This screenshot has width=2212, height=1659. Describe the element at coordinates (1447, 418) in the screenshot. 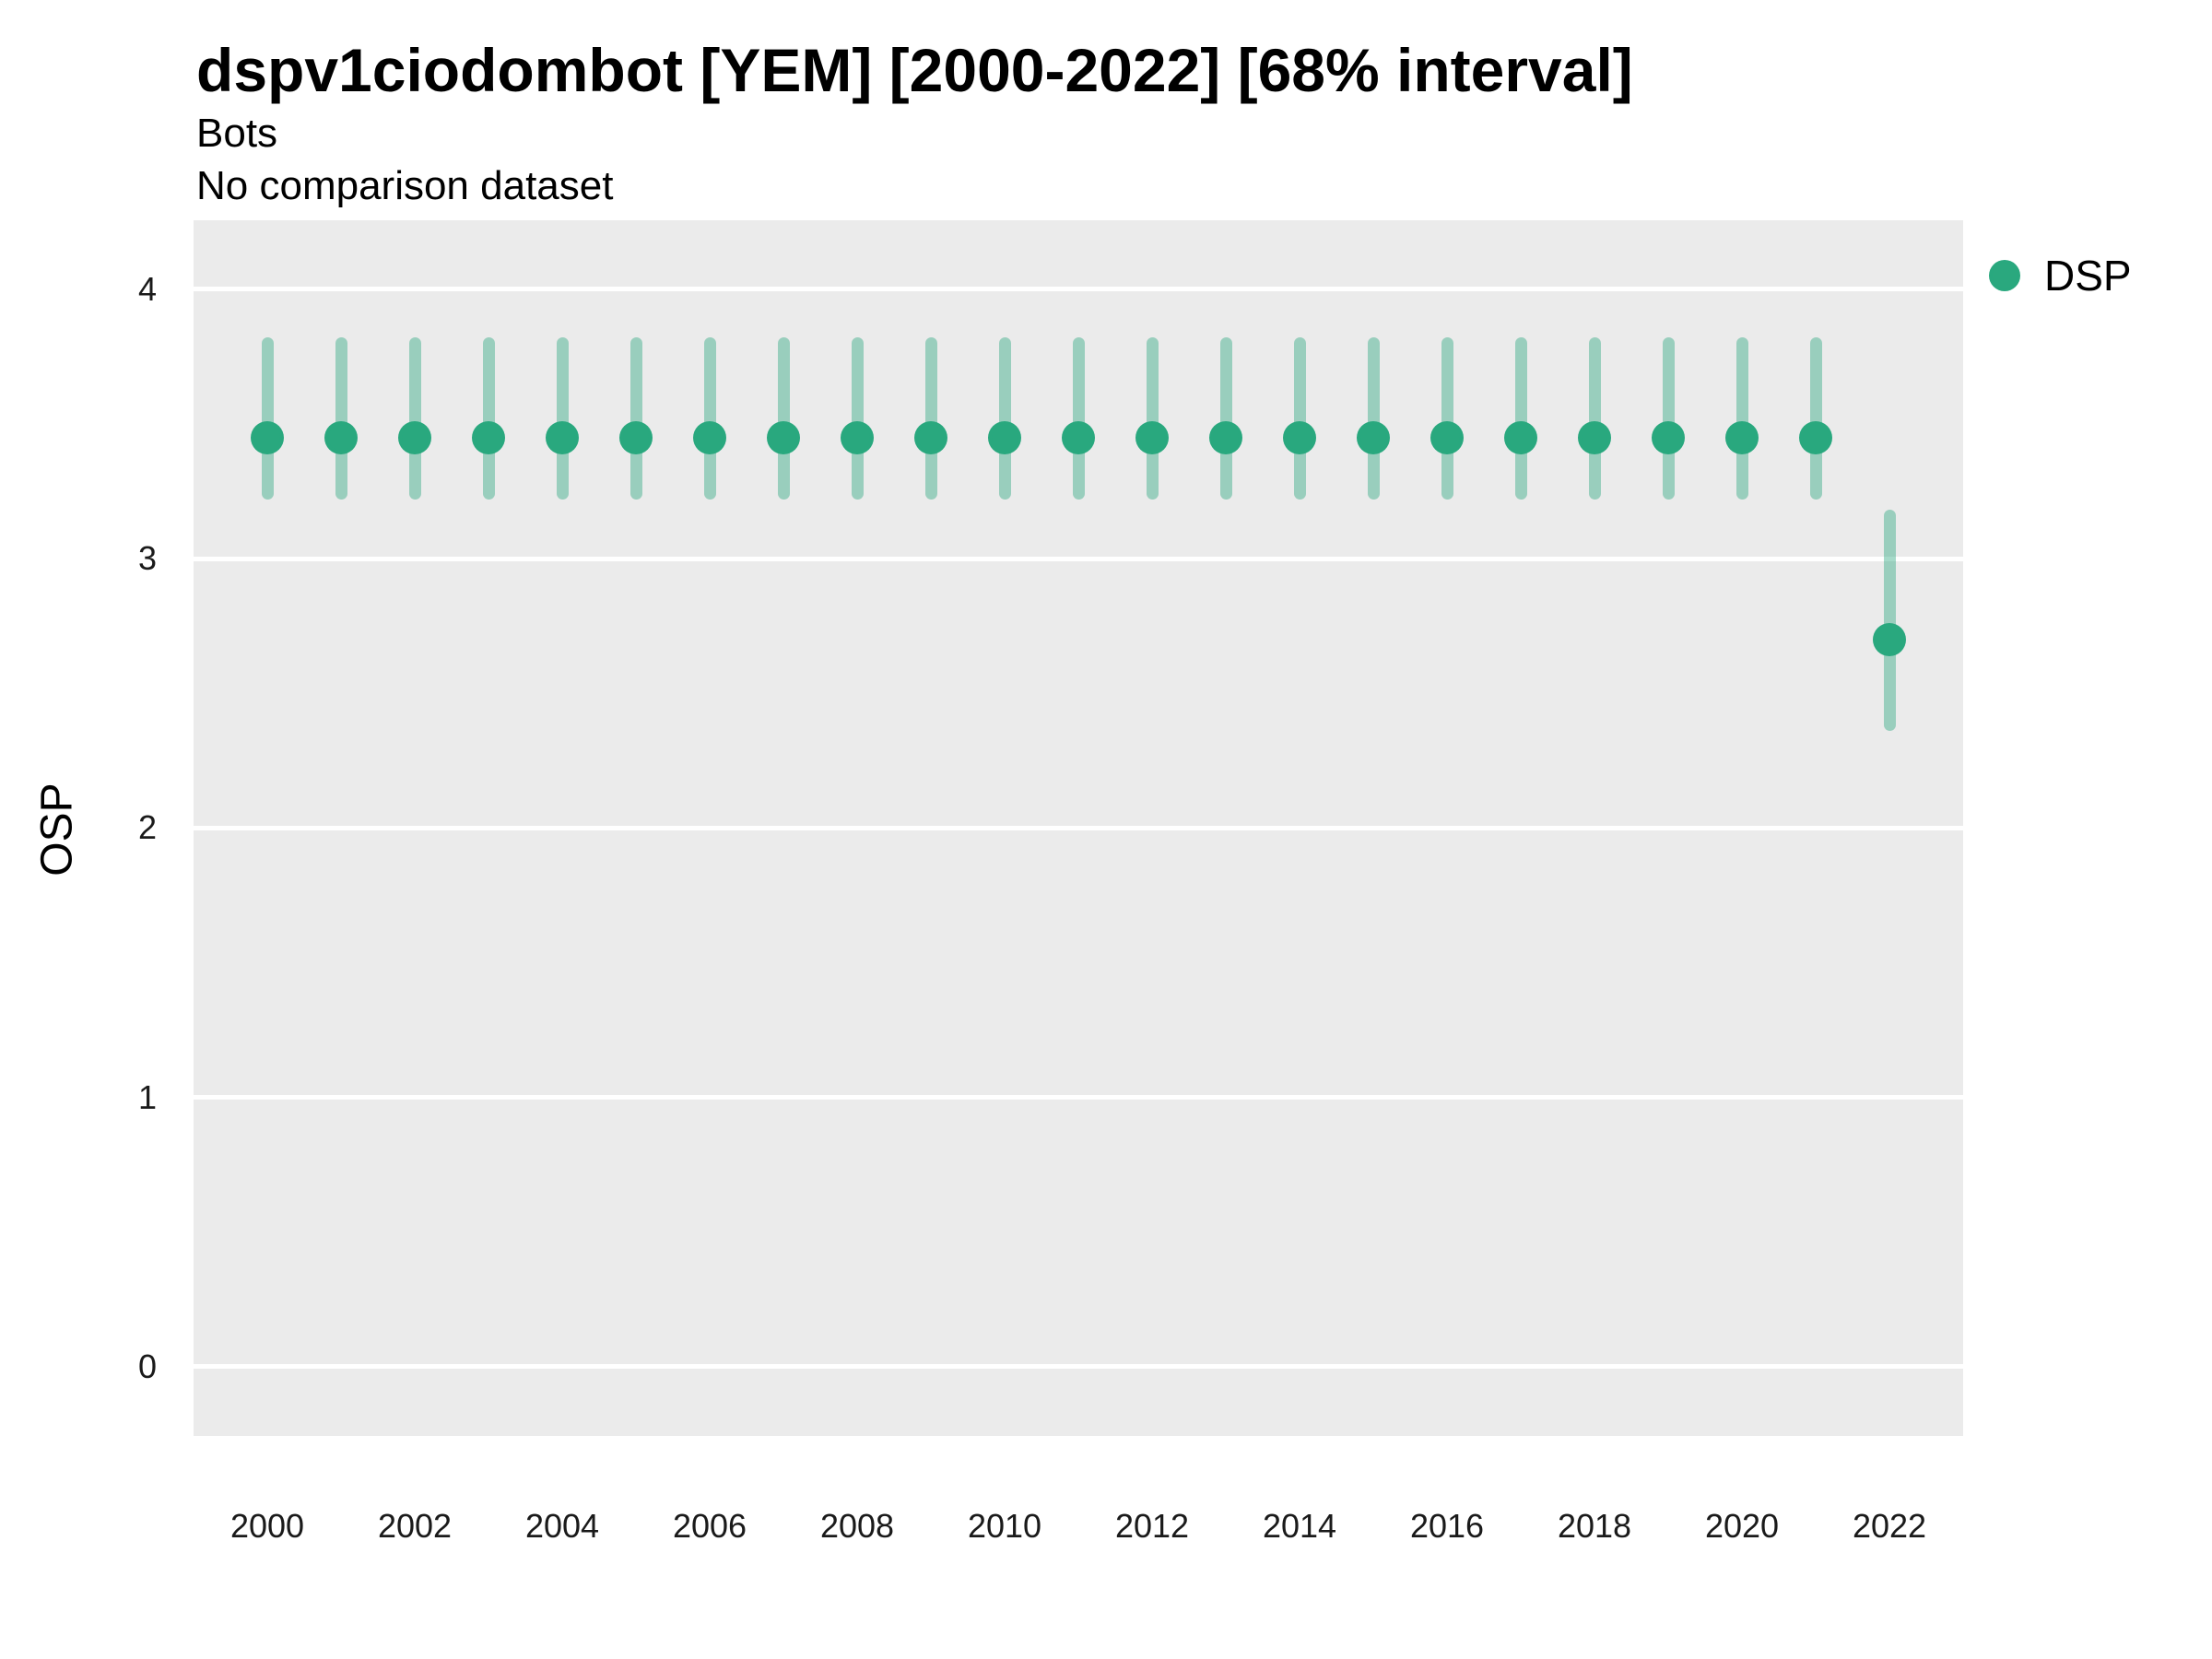

I see `interval-bar-2016` at that location.